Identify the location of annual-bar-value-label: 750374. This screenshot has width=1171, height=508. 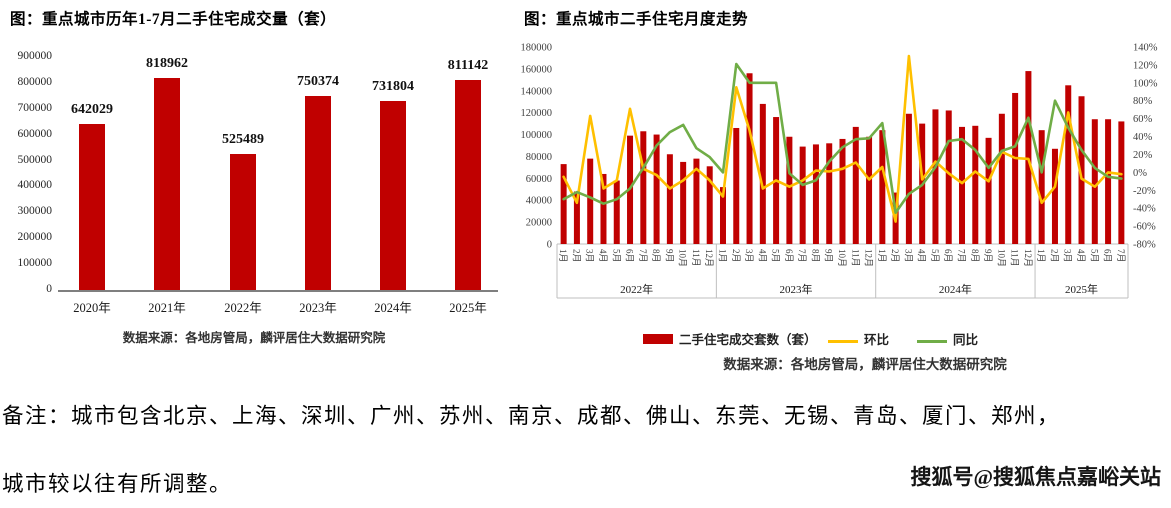
(318, 81).